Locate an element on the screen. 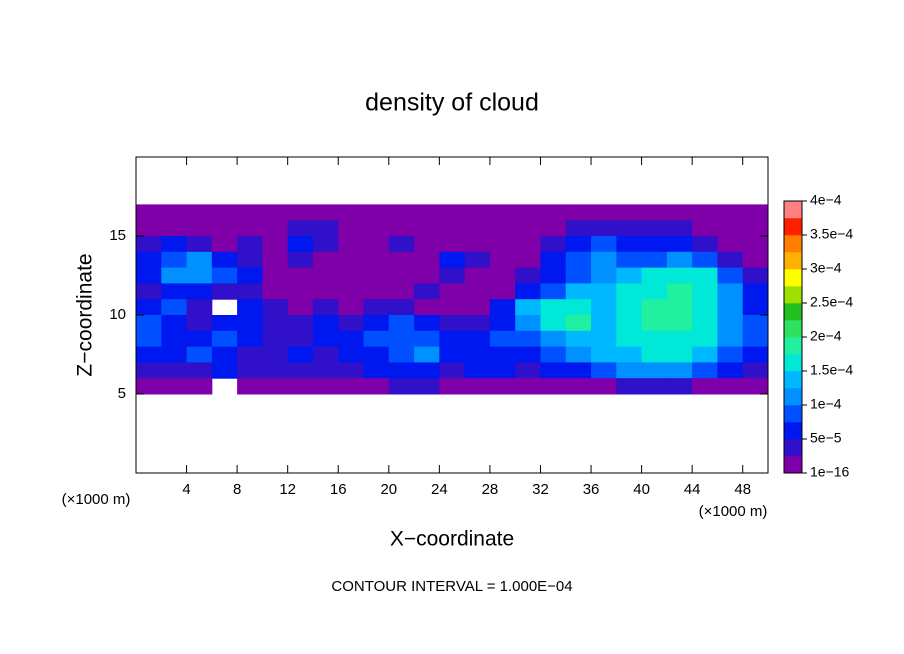  colorbar-label: 3e−4 is located at coordinates (826, 268).